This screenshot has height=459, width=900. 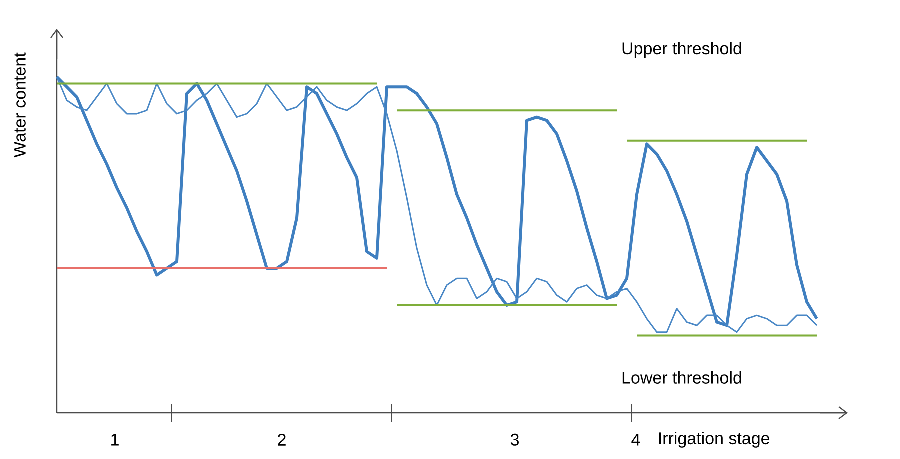 What do you see at coordinates (282, 440) in the screenshot?
I see `text: 2` at bounding box center [282, 440].